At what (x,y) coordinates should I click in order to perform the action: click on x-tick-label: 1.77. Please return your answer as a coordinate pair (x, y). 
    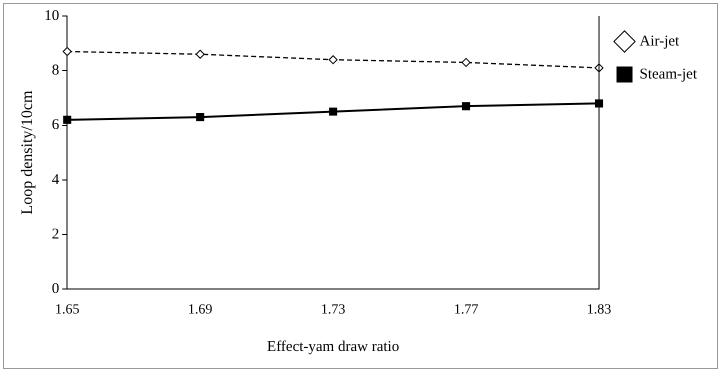
    Looking at the image, I should click on (466, 310).